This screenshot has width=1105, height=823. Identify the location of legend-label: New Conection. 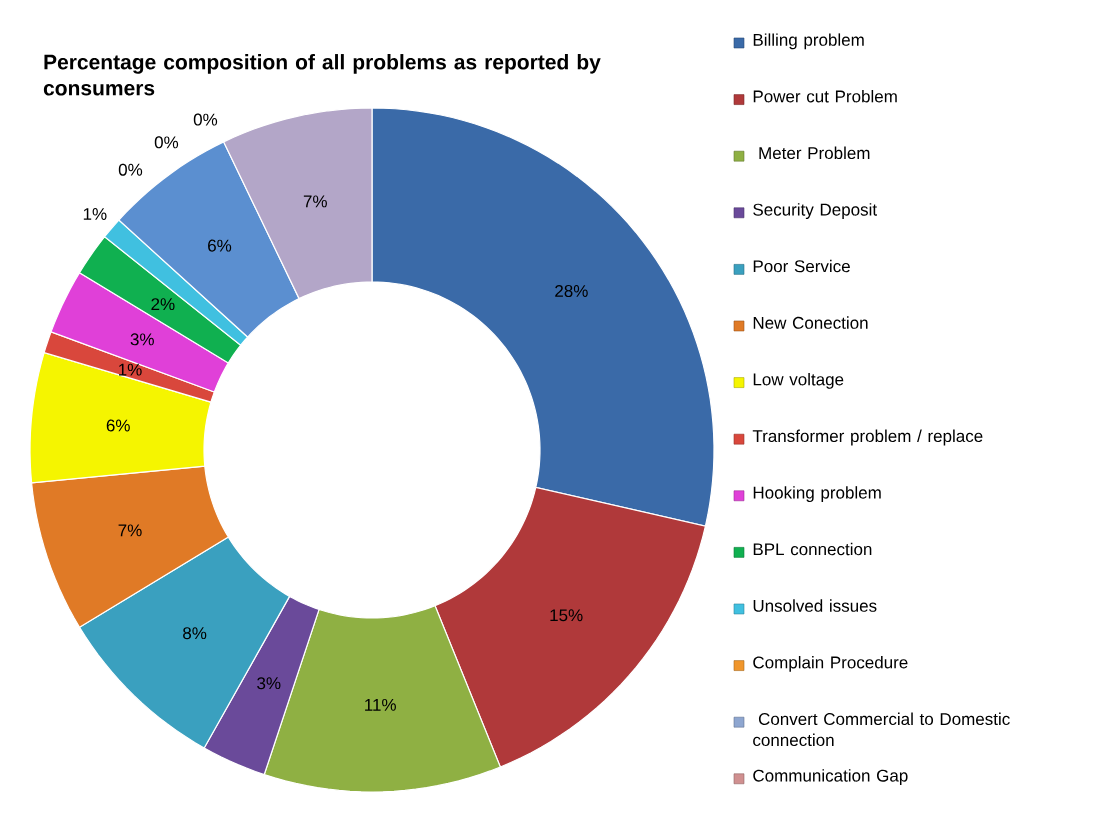
(810, 322).